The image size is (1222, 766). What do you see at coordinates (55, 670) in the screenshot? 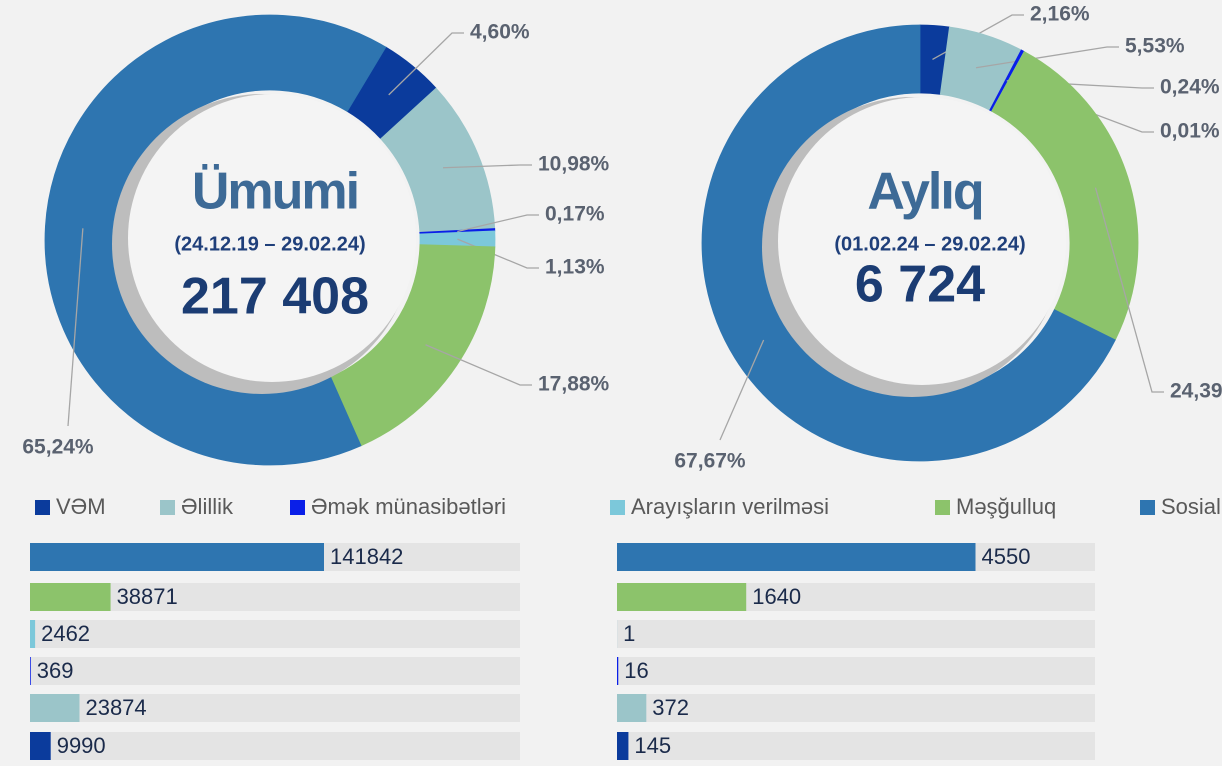
I see `bar-value: 369` at bounding box center [55, 670].